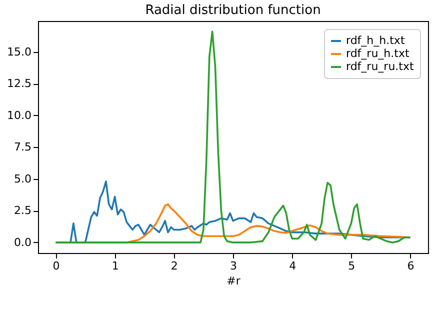 The width and height of the screenshot is (447, 316). I want to click on y-tick-label: 0.0, so click(23, 242).